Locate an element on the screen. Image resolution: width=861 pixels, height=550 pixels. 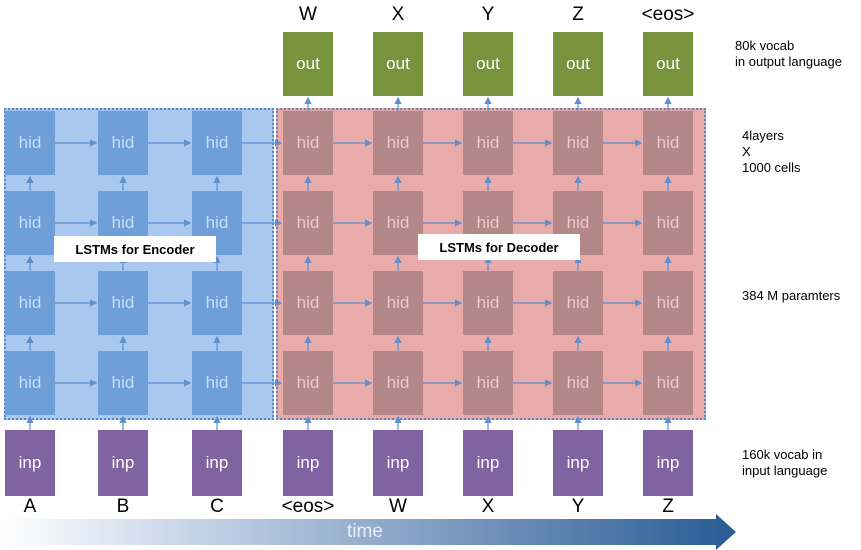
input-token: Z is located at coordinates (668, 506).